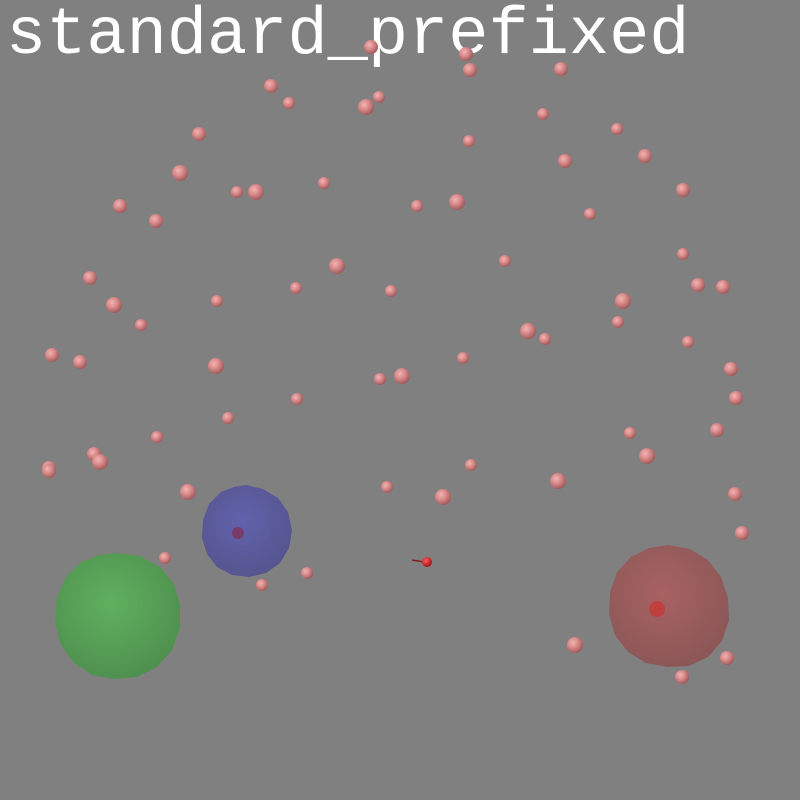  Describe the element at coordinates (427, 562) in the screenshot. I see `agent` at that location.